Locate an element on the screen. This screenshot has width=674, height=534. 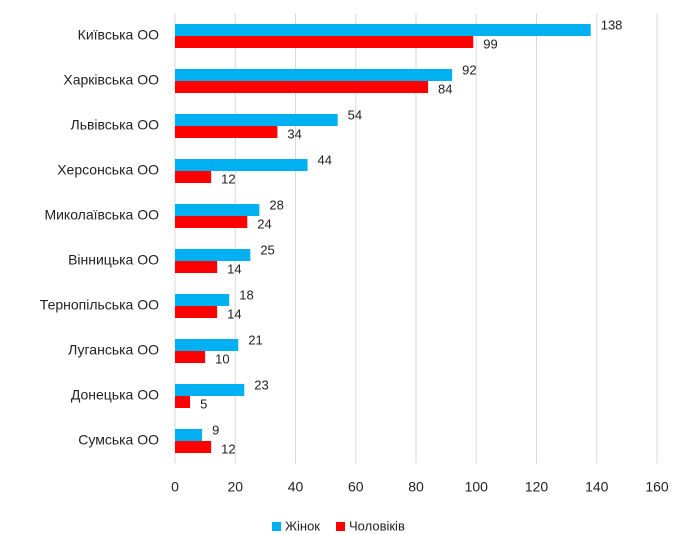
data-label: 28 is located at coordinates (276, 204).